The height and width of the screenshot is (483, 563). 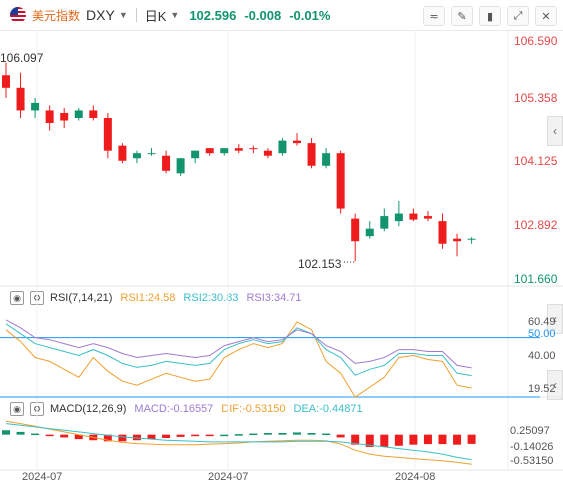 I want to click on price-tick-label: 104.125, so click(x=536, y=161).